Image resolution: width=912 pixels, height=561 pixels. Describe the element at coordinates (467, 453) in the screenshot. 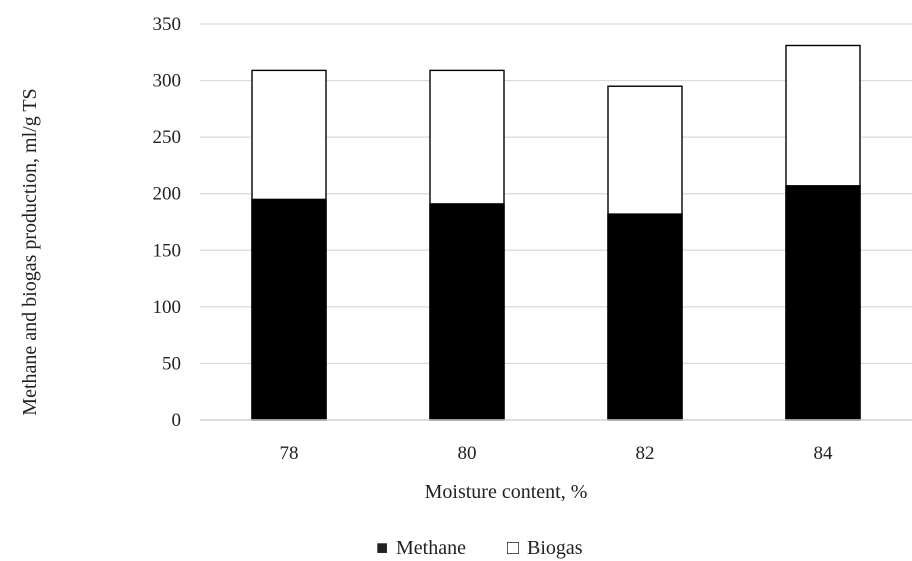

I see `x-tick-label: 80` at that location.